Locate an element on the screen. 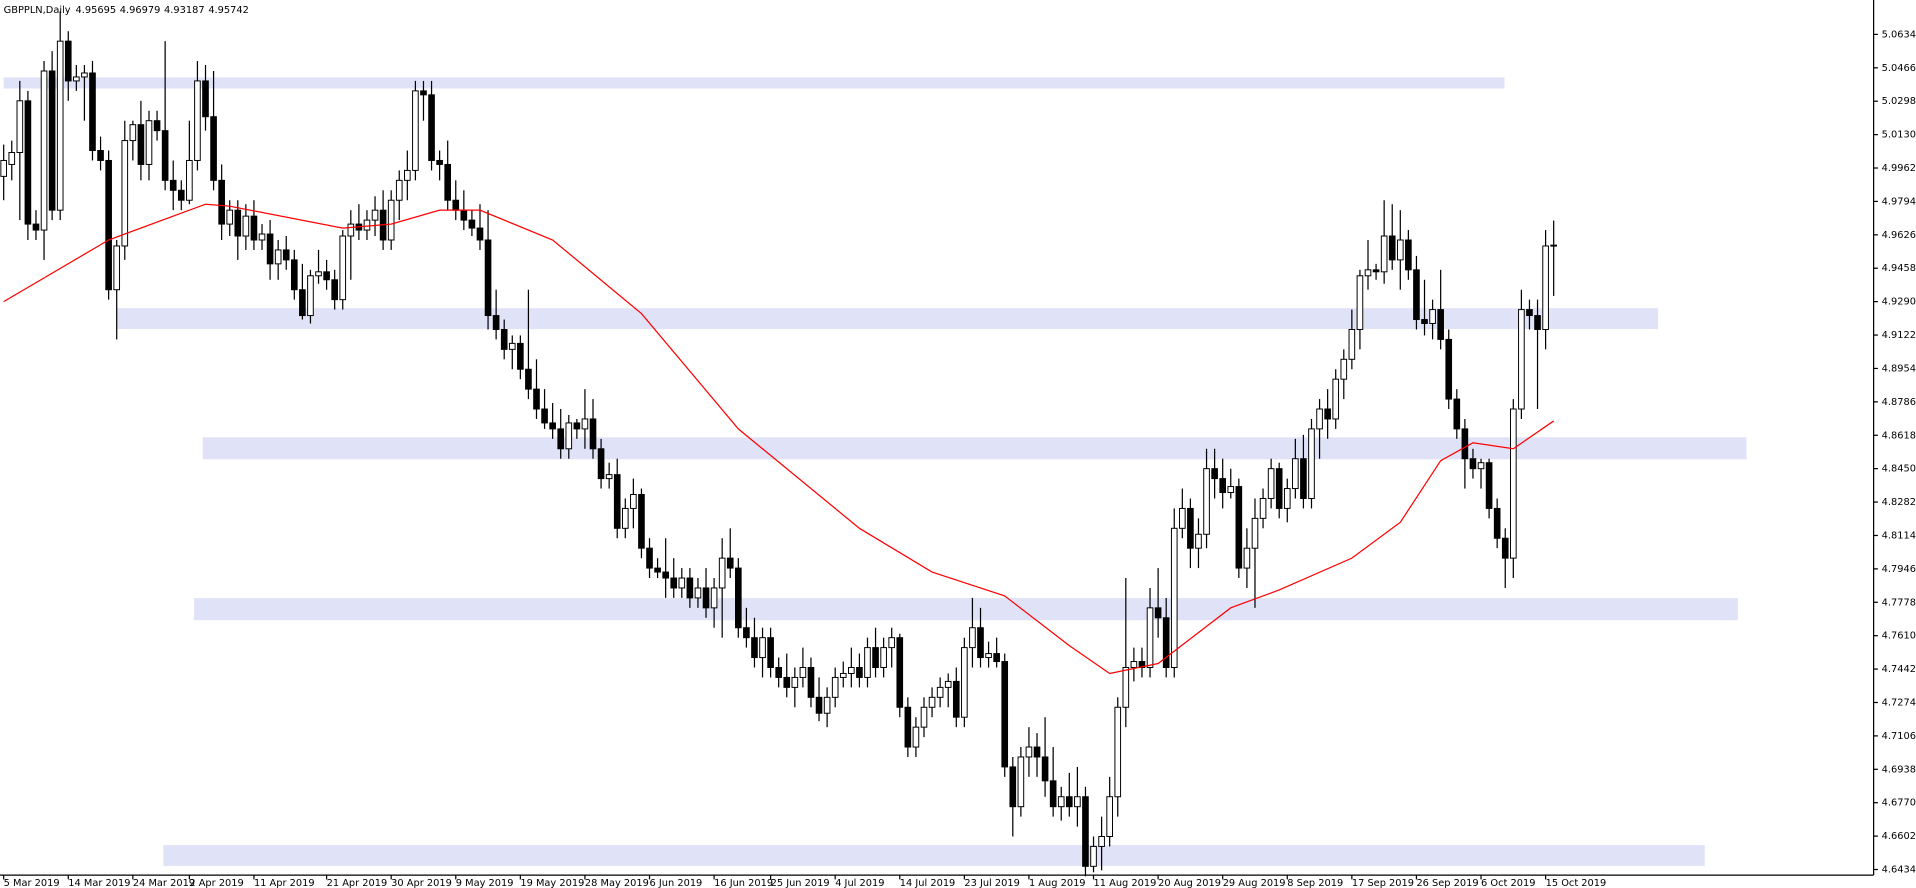  price-zone is located at coordinates (974, 448).